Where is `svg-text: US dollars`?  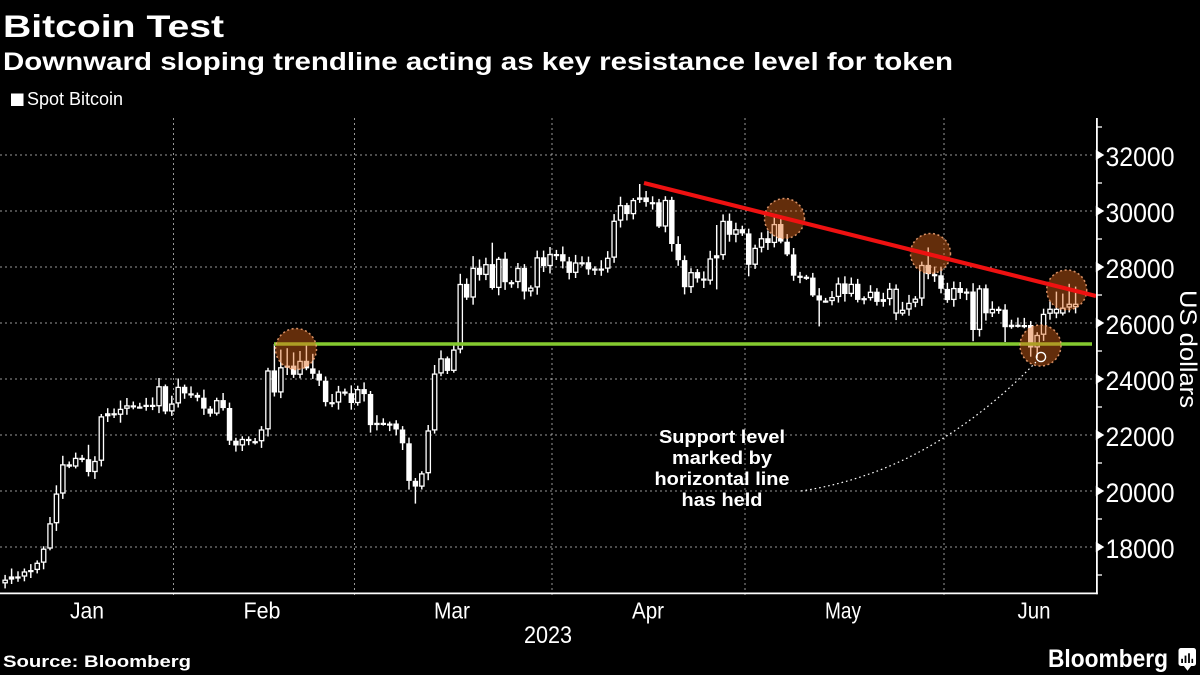
svg-text: US dollars is located at coordinates (1187, 349).